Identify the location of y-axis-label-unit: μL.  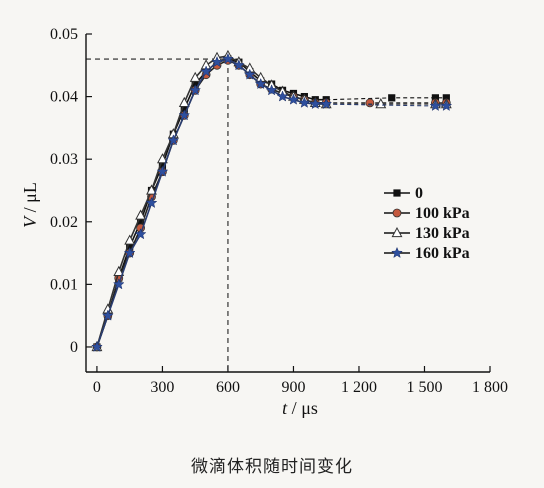
(30, 192).